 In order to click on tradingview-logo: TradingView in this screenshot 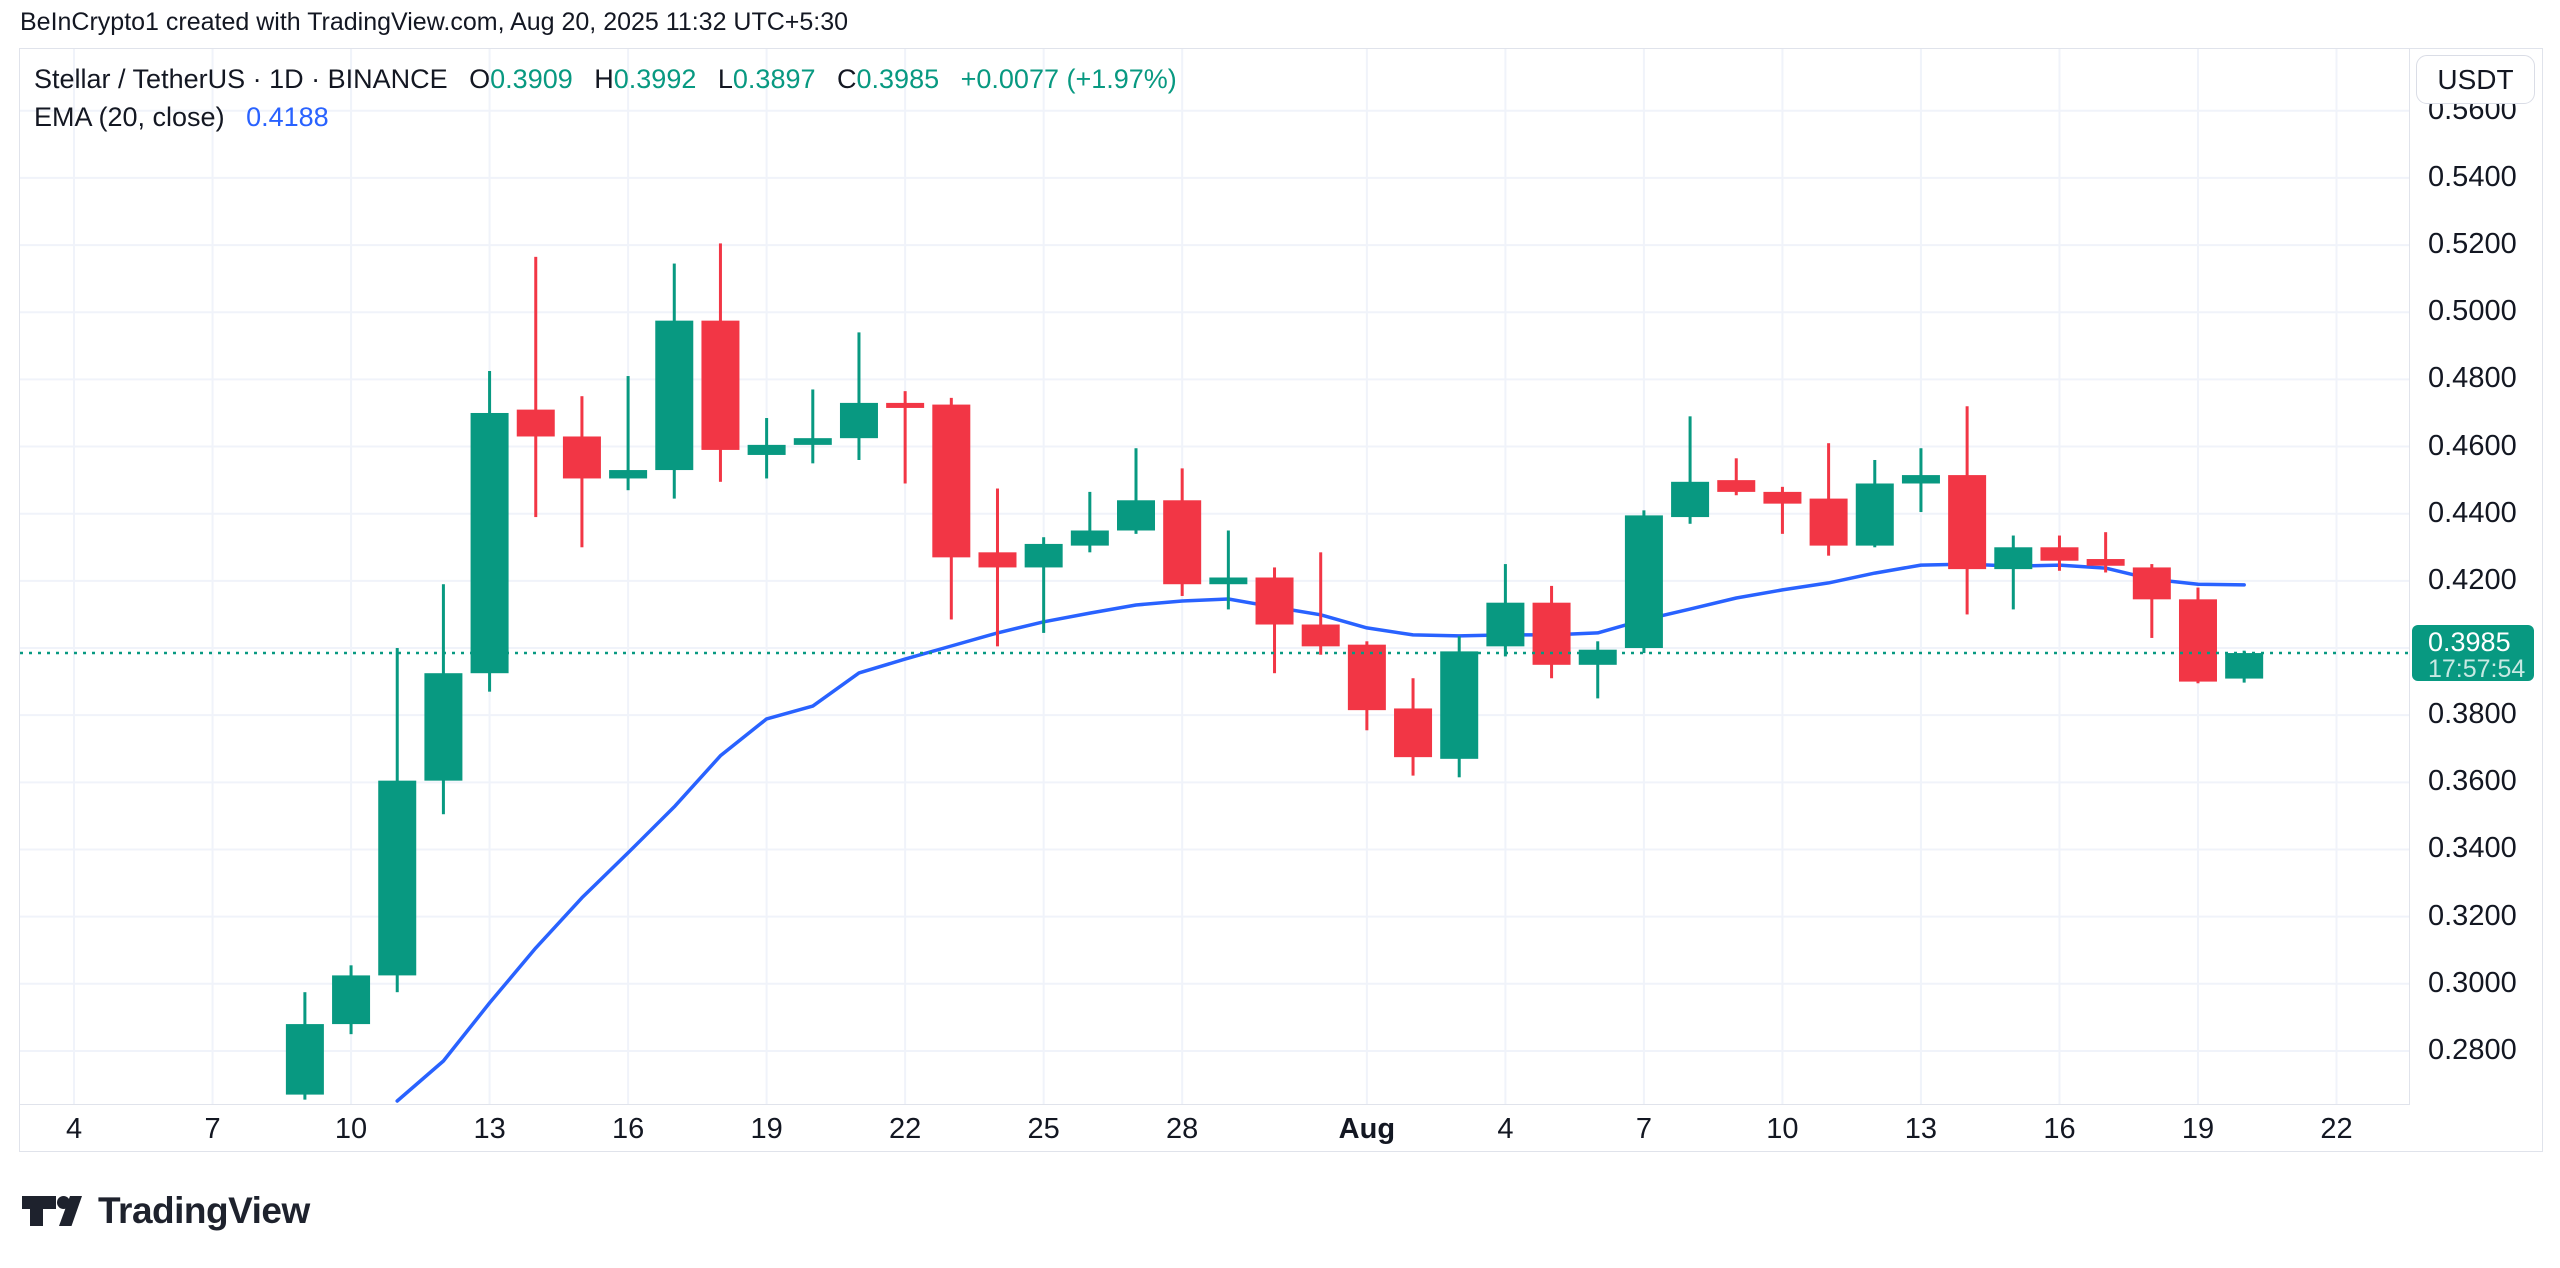, I will do `click(165, 1211)`.